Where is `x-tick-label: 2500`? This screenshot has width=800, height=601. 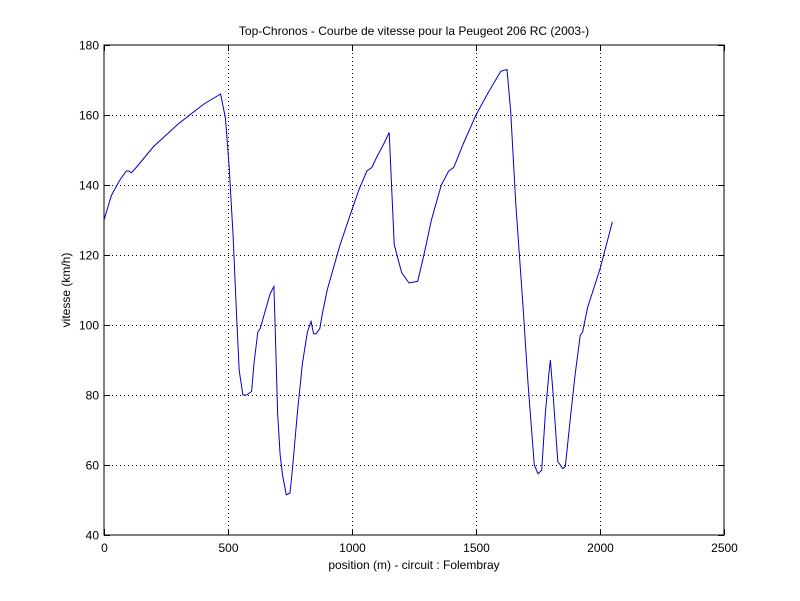 x-tick-label: 2500 is located at coordinates (724, 548).